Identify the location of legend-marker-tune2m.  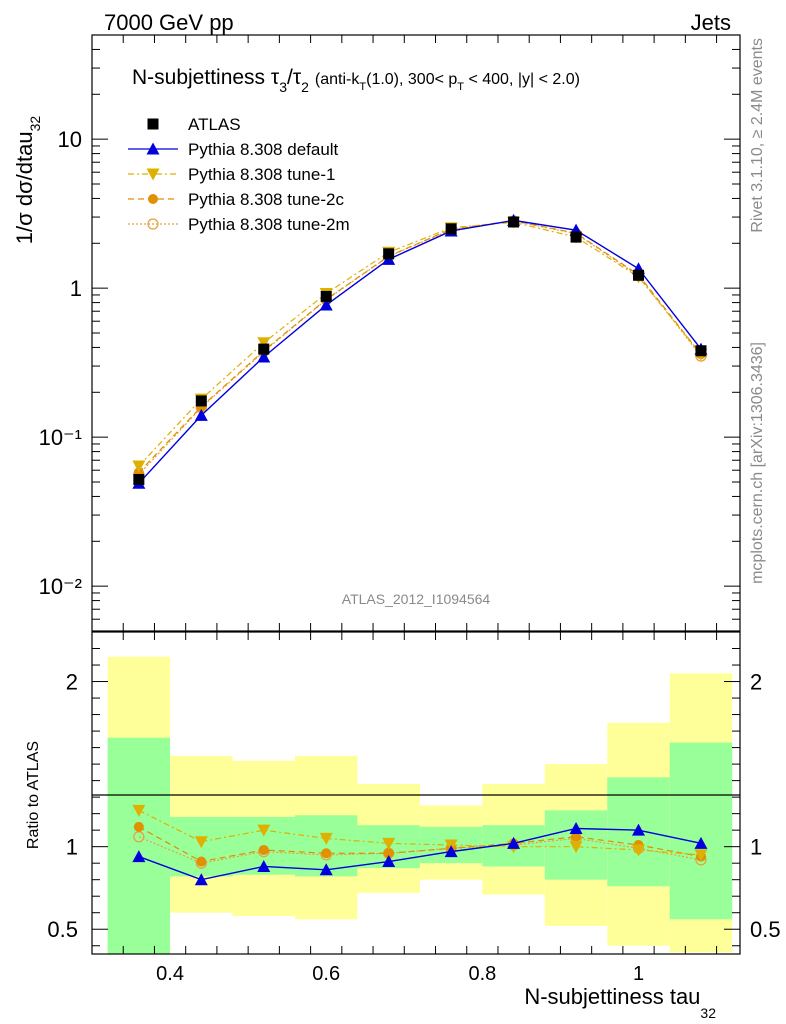
(153, 224).